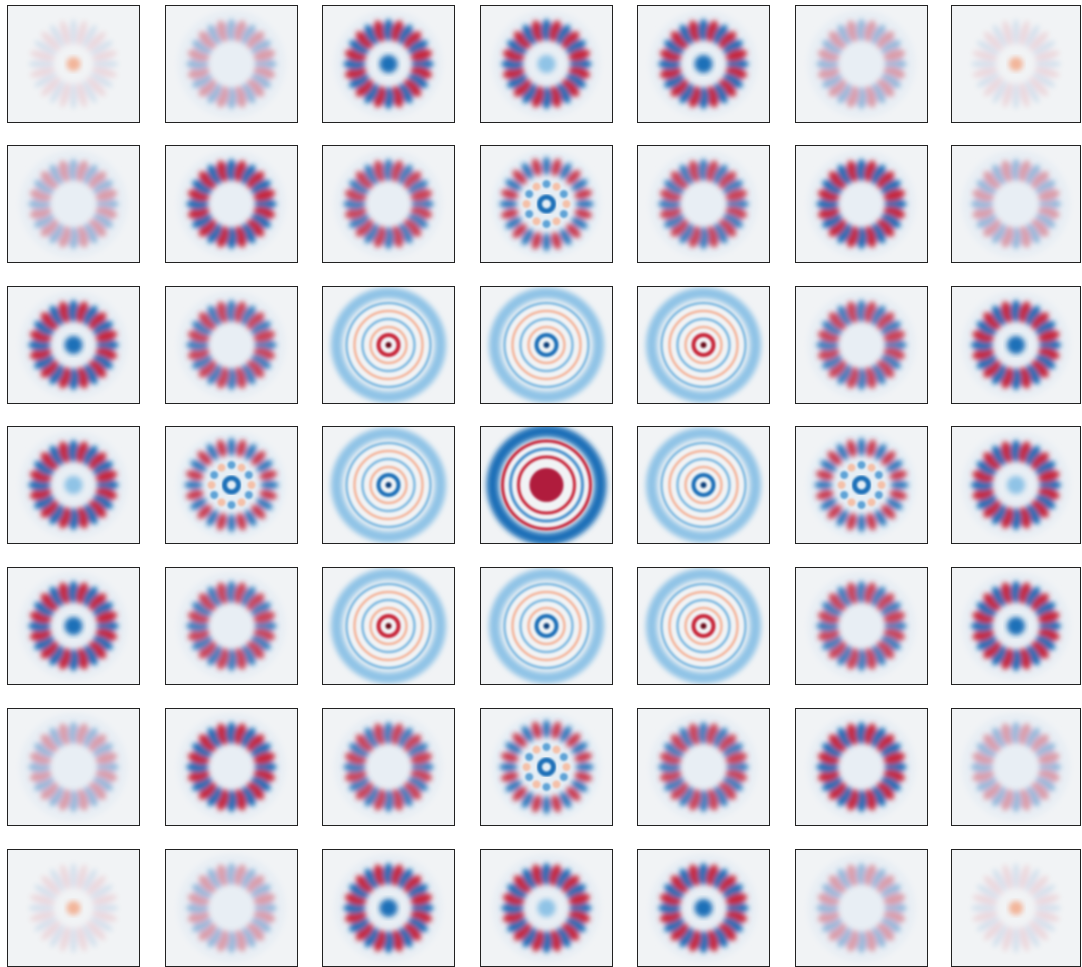 The width and height of the screenshot is (1082, 967). I want to click on rings, so click(703, 485).